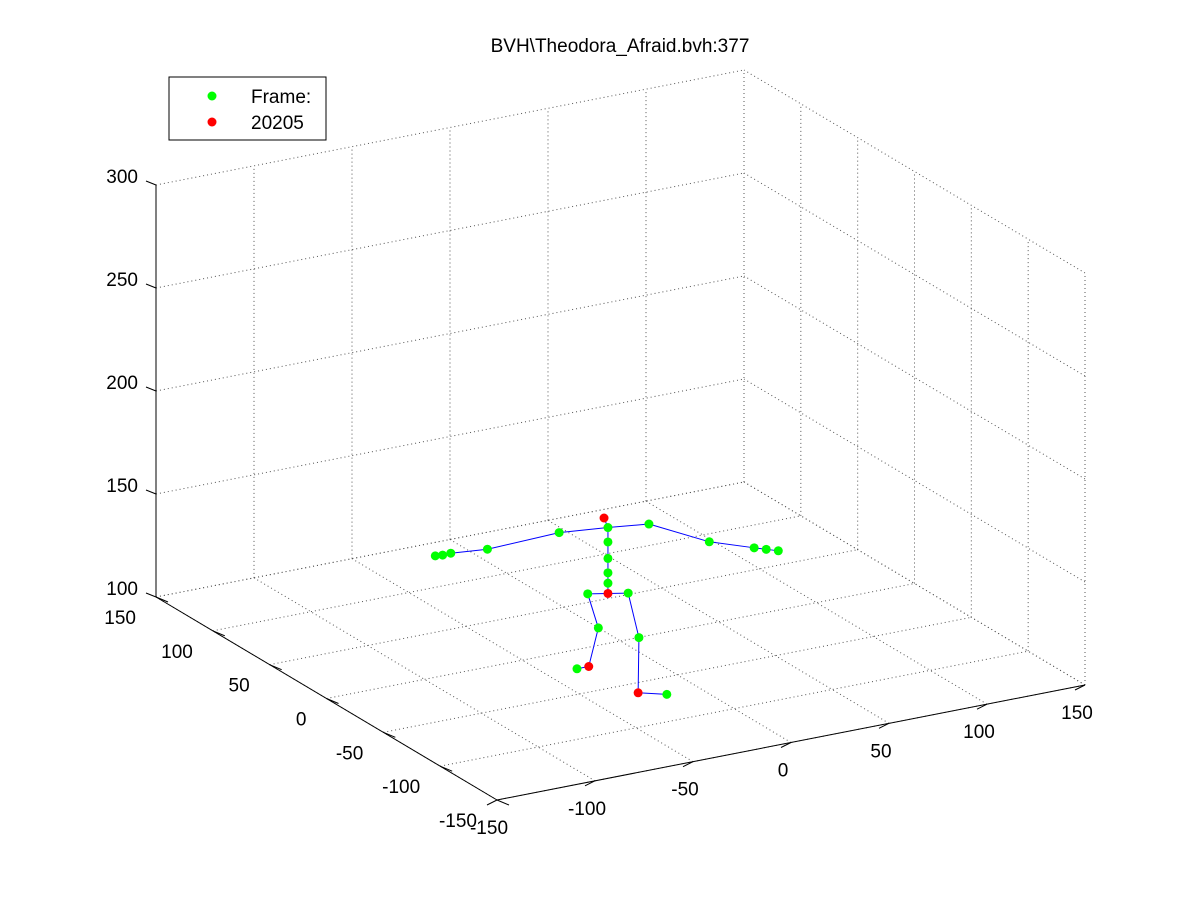 The width and height of the screenshot is (1201, 901). I want to click on legend-label-20205: 20205, so click(277, 123).